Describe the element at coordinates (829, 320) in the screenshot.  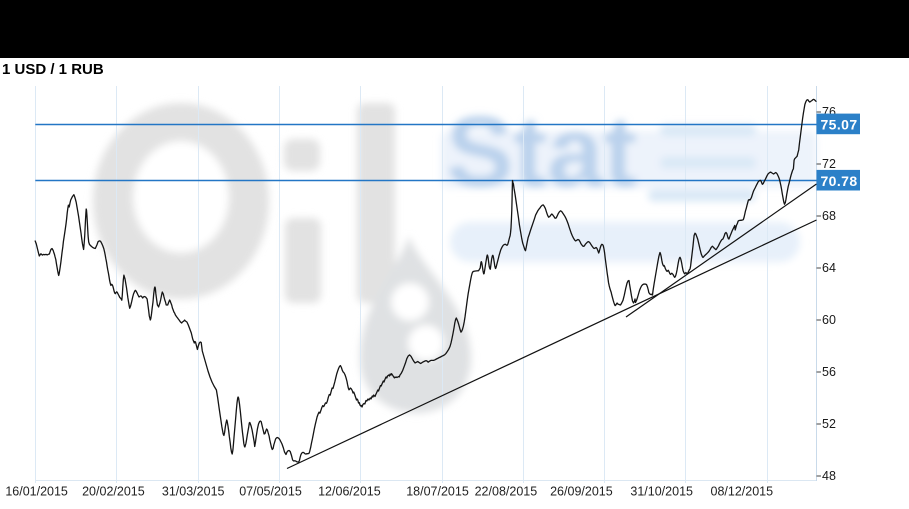
I see `svg-text: 60` at that location.